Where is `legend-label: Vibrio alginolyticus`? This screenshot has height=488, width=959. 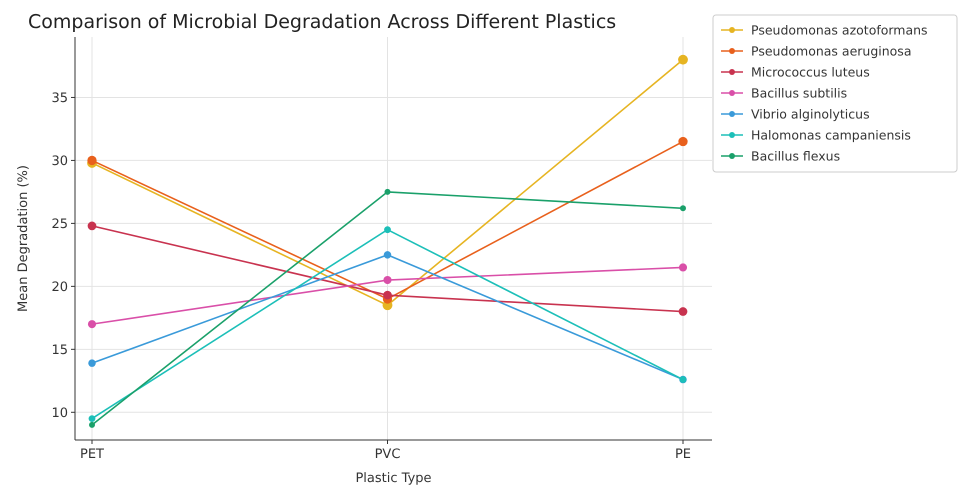 legend-label: Vibrio alginolyticus is located at coordinates (810, 114).